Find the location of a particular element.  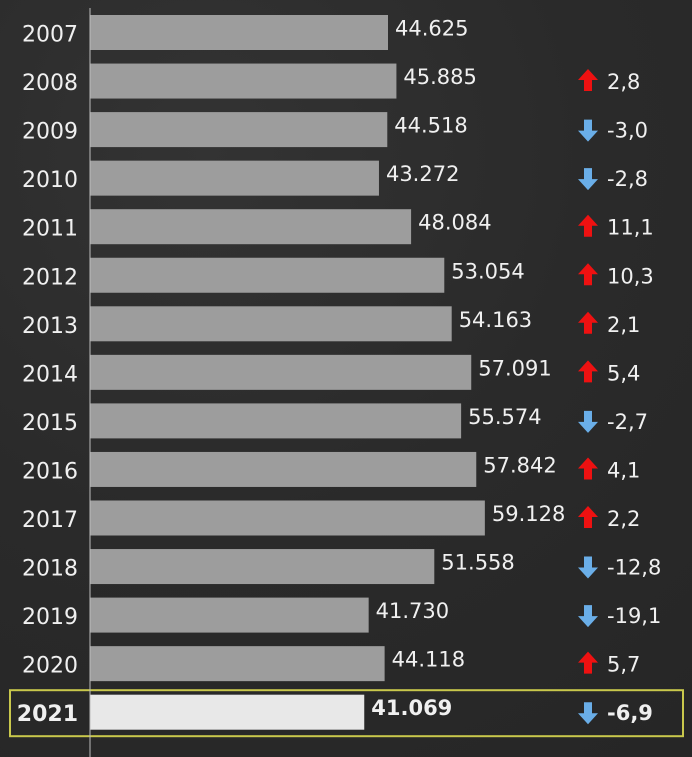

category-label: 2010 is located at coordinates (50, 180).